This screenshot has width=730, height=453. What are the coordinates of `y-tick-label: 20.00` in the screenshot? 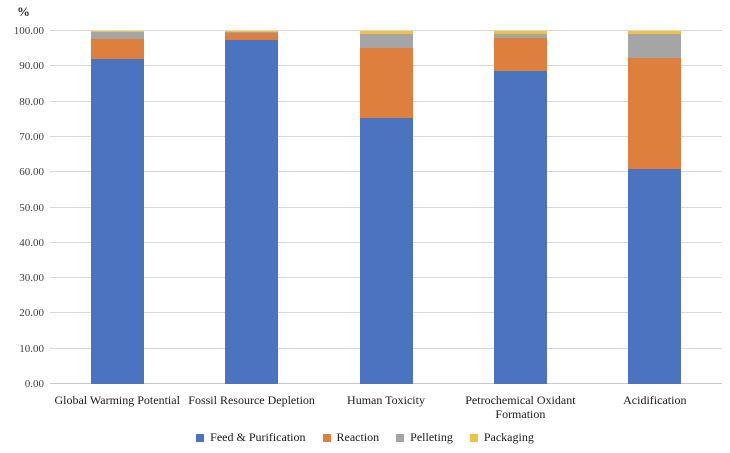 It's located at (31, 313).